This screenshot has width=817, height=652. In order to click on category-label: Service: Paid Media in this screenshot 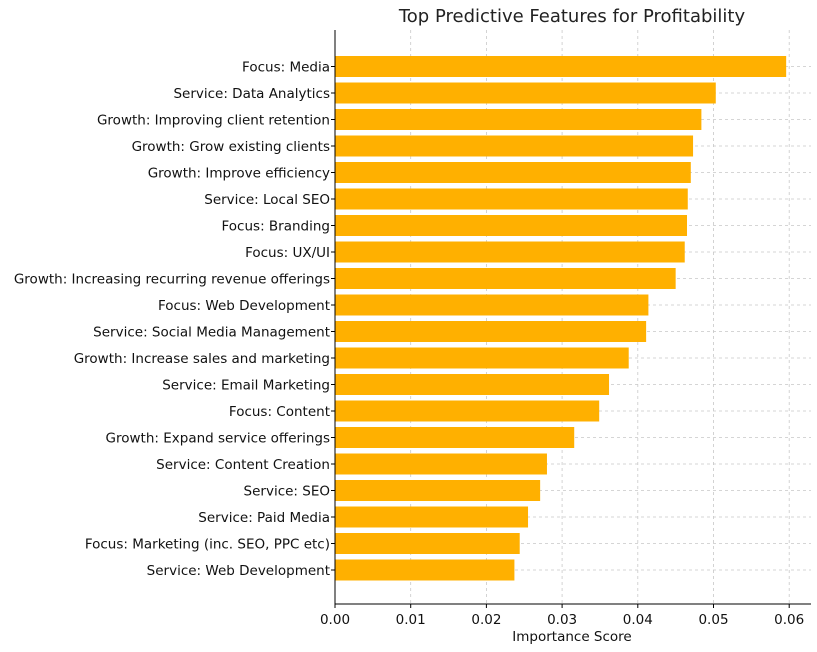, I will do `click(264, 518)`.